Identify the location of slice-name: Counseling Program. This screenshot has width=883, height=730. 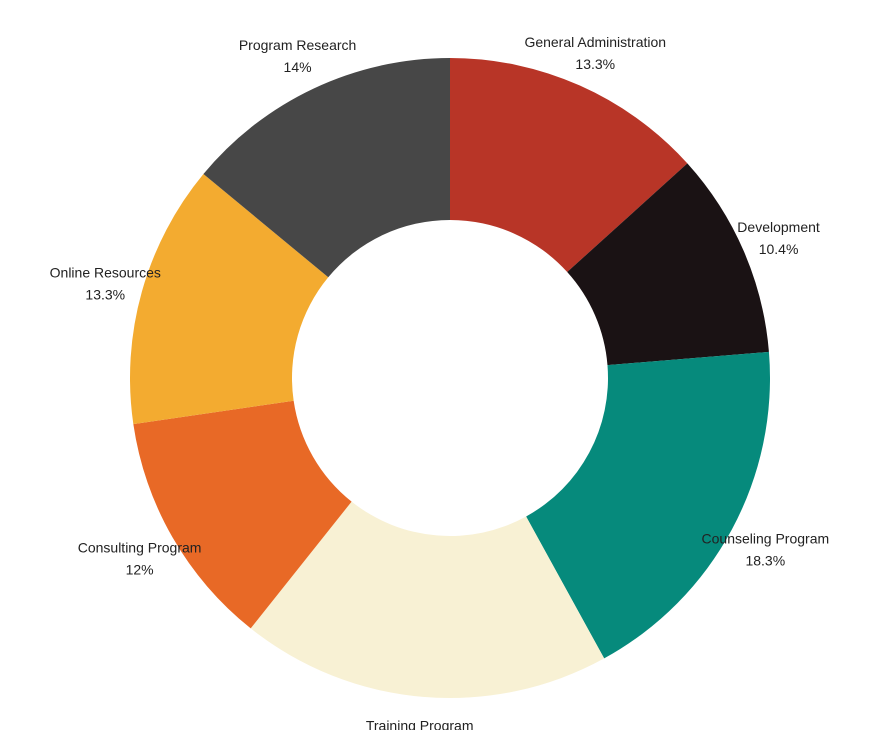
(766, 539).